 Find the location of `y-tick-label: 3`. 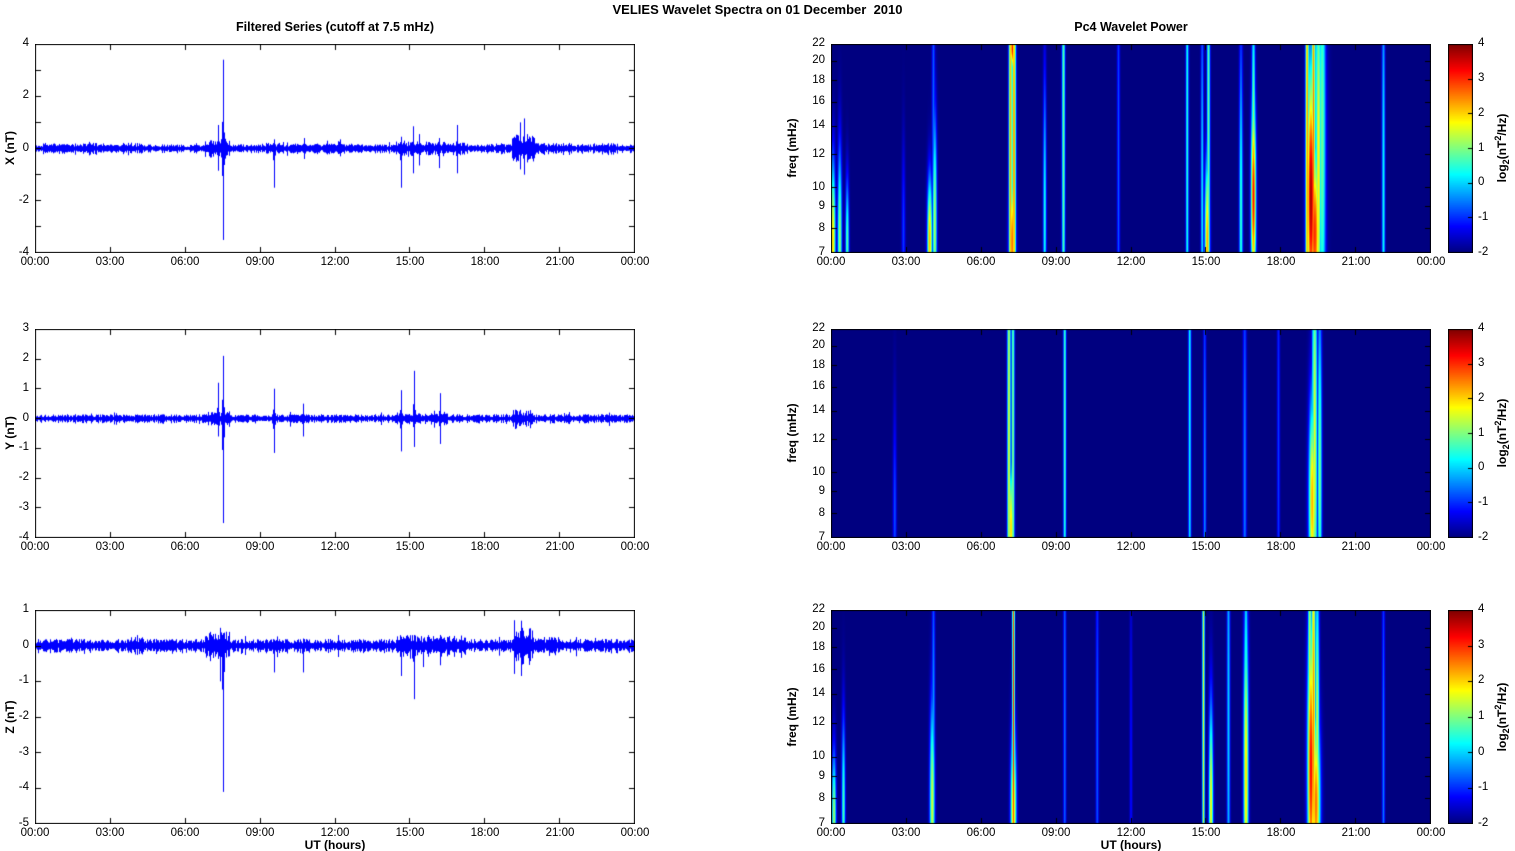

y-tick-label: 3 is located at coordinates (25, 328).